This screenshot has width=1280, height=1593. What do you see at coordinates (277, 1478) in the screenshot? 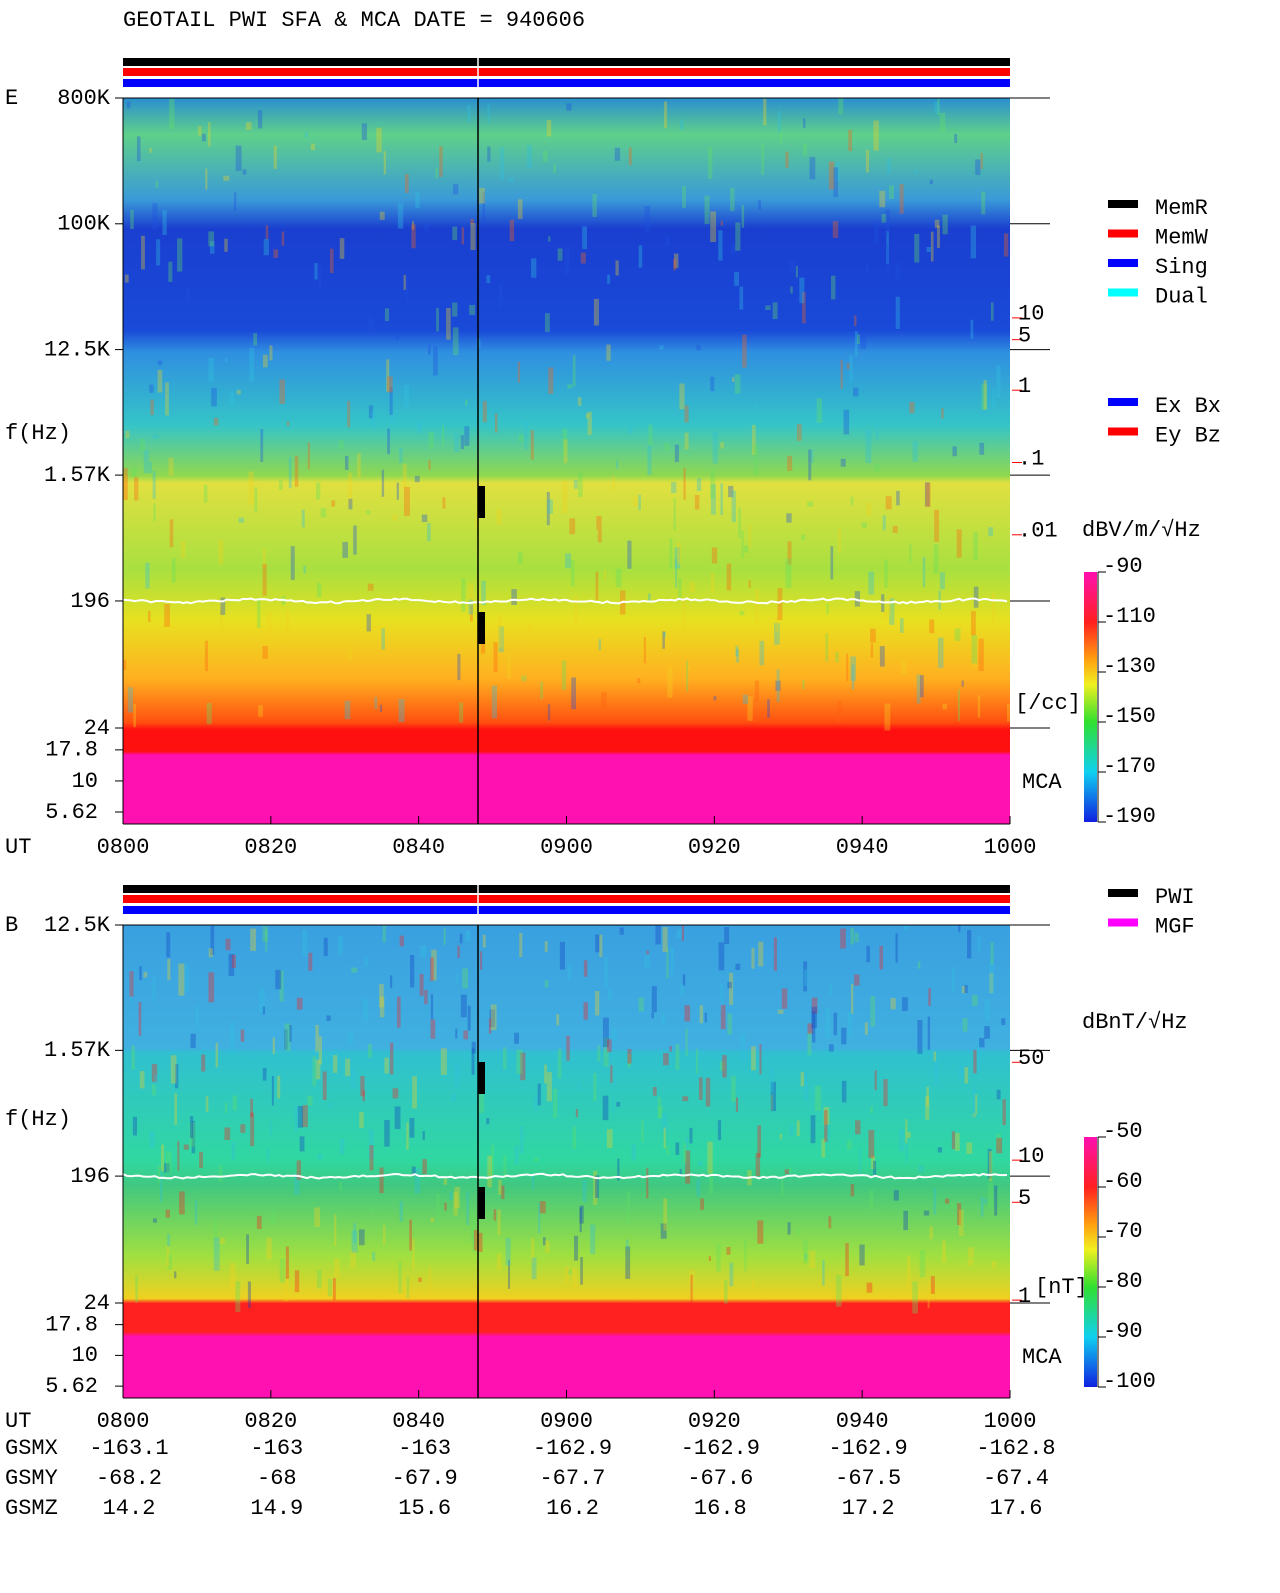
I see `orbit-value: -68` at bounding box center [277, 1478].